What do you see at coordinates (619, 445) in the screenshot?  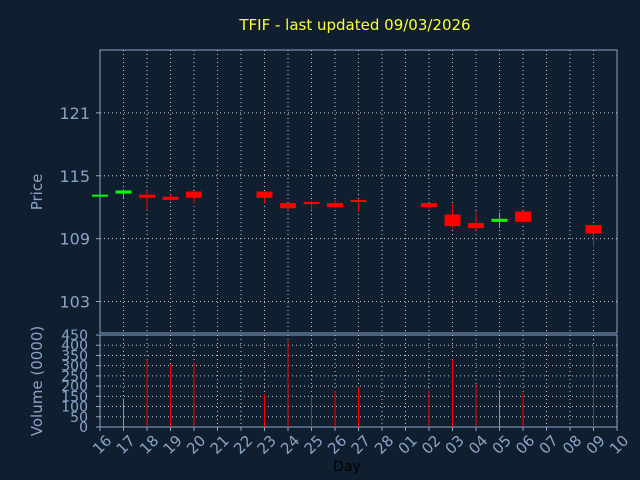 I see `x-tick-label: 10` at bounding box center [619, 445].